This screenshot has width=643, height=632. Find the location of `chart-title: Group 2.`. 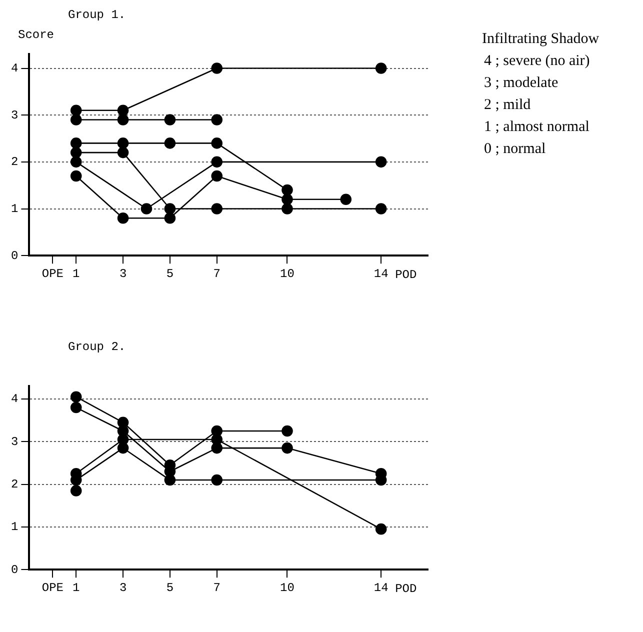

chart-title: Group 2. is located at coordinates (97, 348).